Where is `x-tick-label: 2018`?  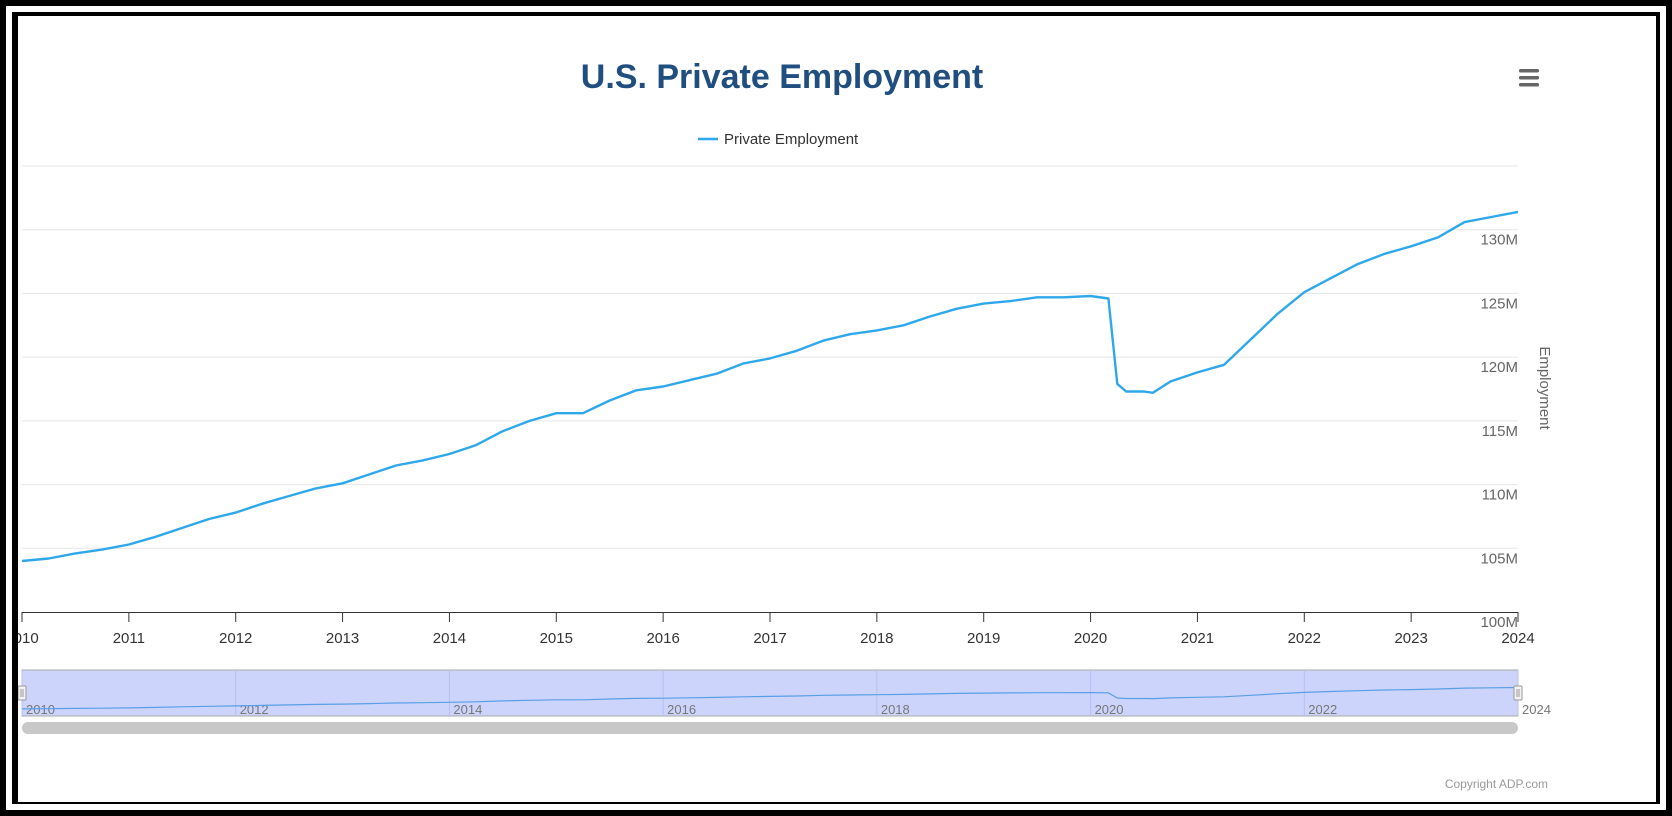
x-tick-label: 2018 is located at coordinates (876, 638).